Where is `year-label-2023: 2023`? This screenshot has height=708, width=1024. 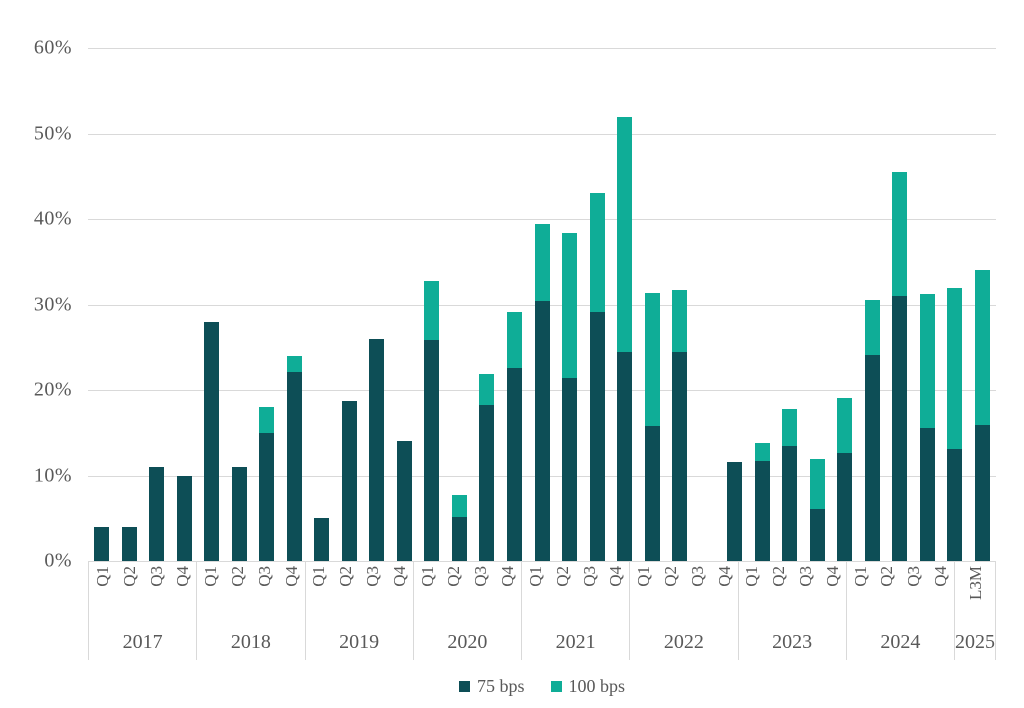
year-label-2023: 2023 is located at coordinates (792, 641).